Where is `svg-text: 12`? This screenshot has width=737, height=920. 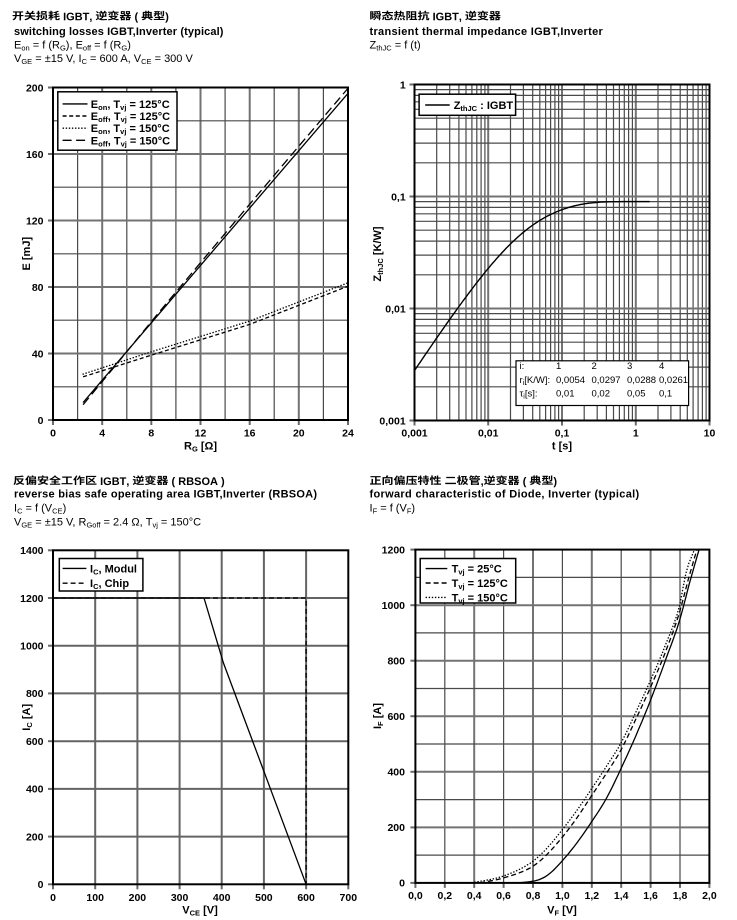
svg-text: 12 is located at coordinates (201, 434).